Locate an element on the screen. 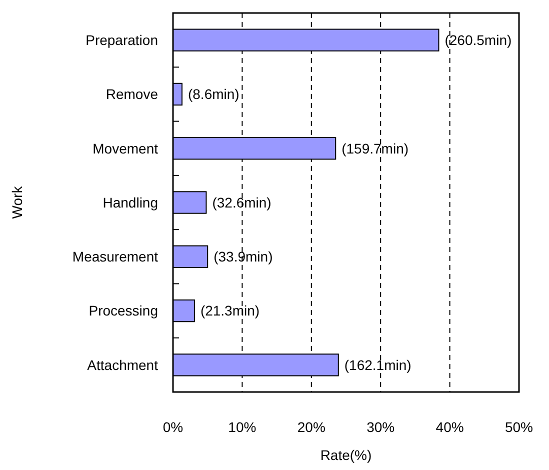 The width and height of the screenshot is (549, 470). x-tick-label: 0% is located at coordinates (173, 426).